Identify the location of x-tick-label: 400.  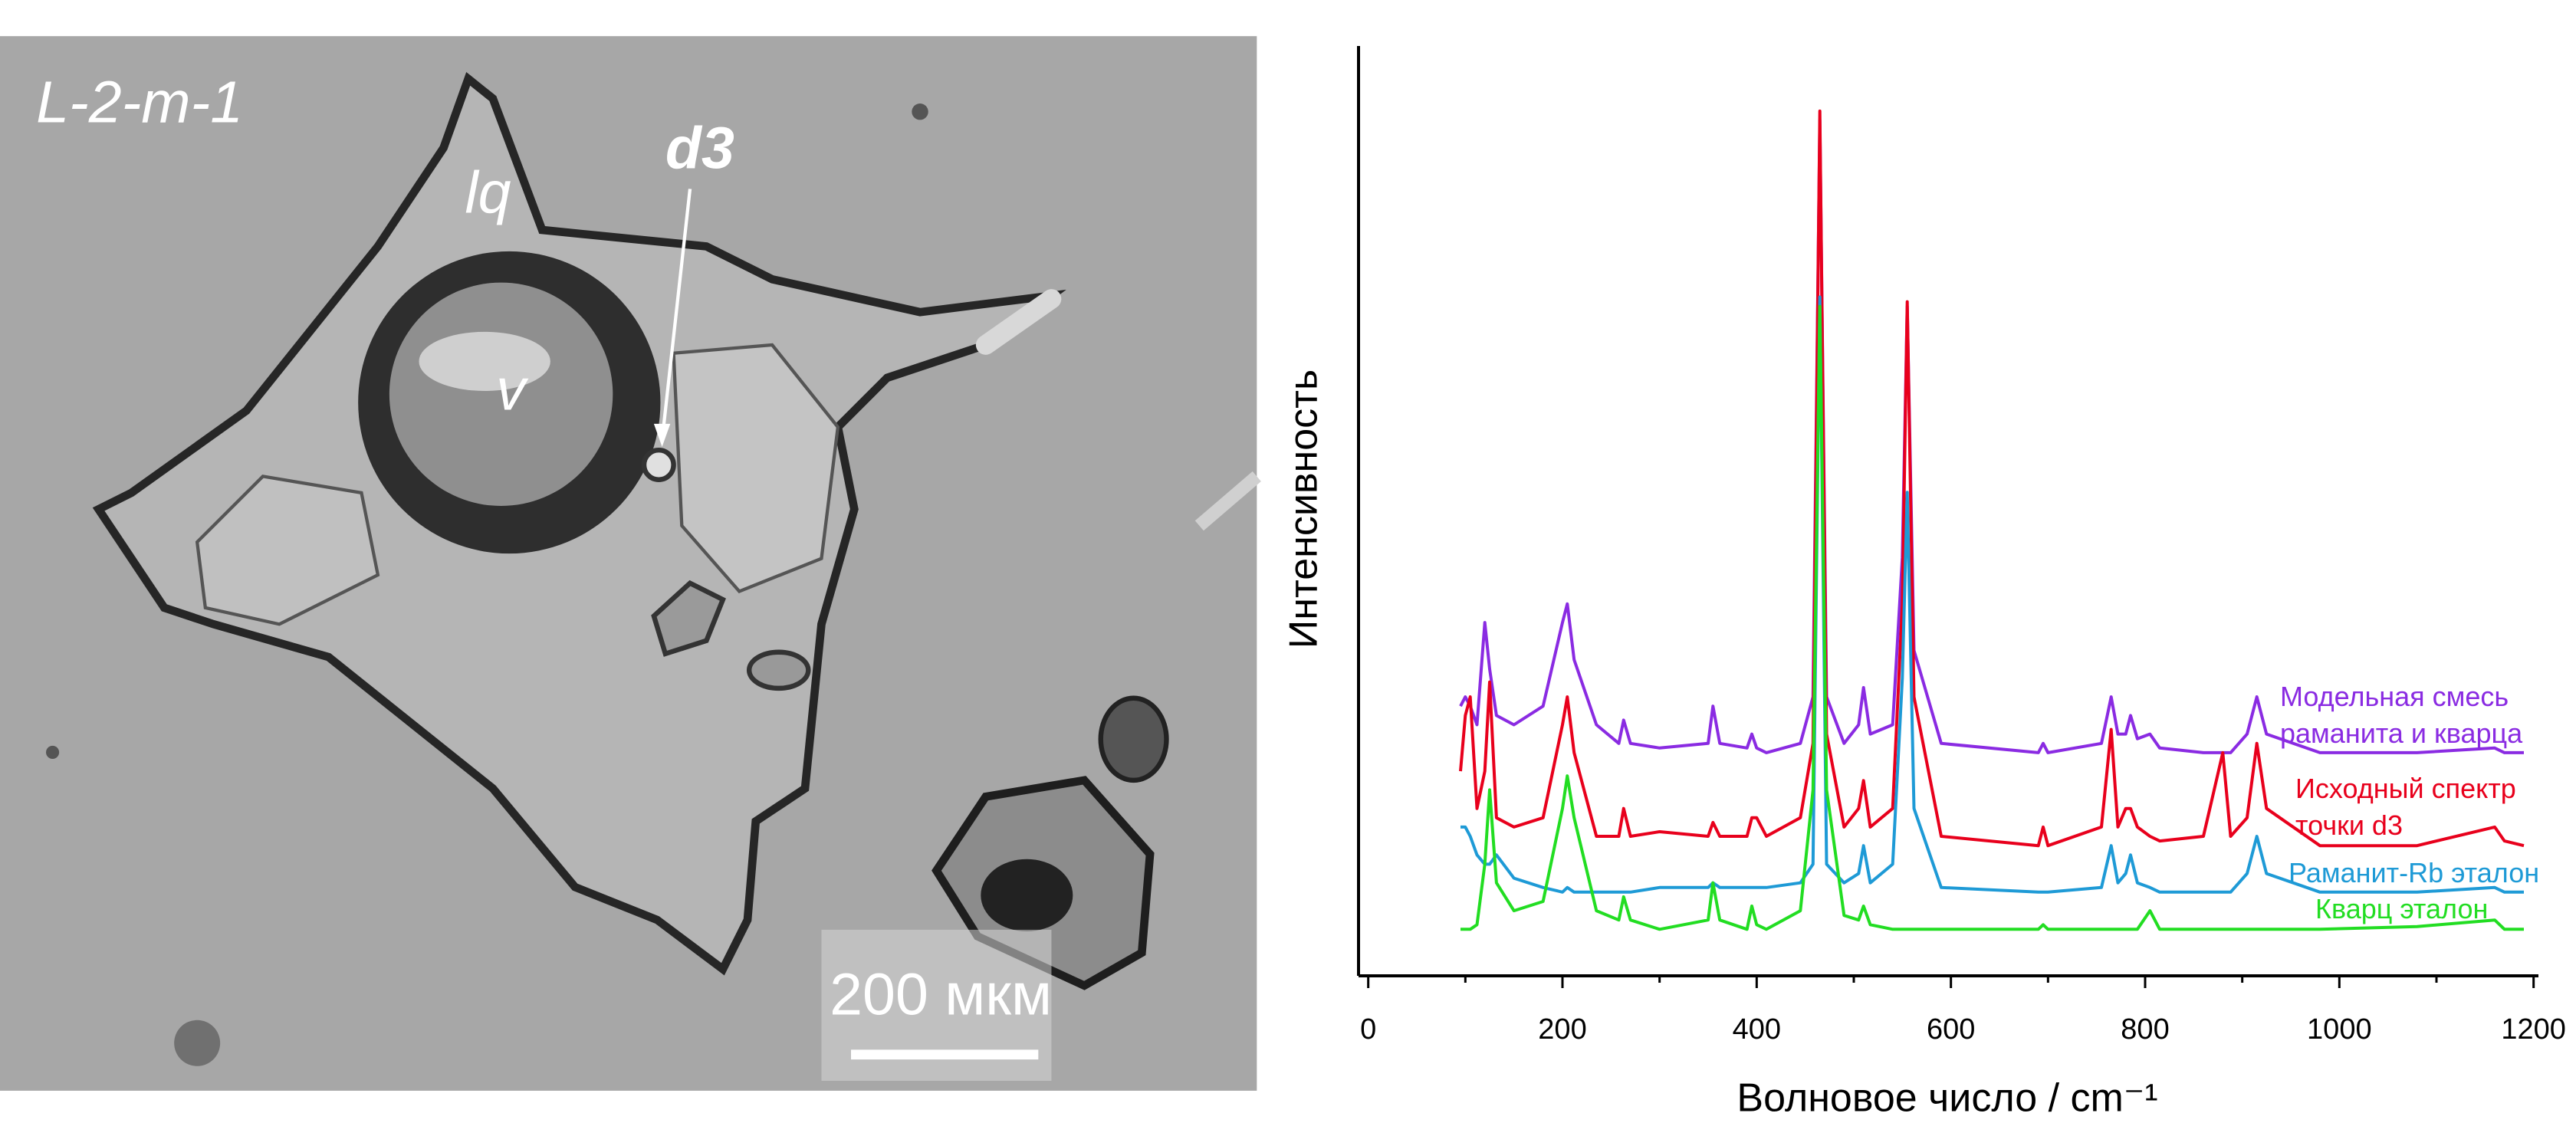
(1757, 1029).